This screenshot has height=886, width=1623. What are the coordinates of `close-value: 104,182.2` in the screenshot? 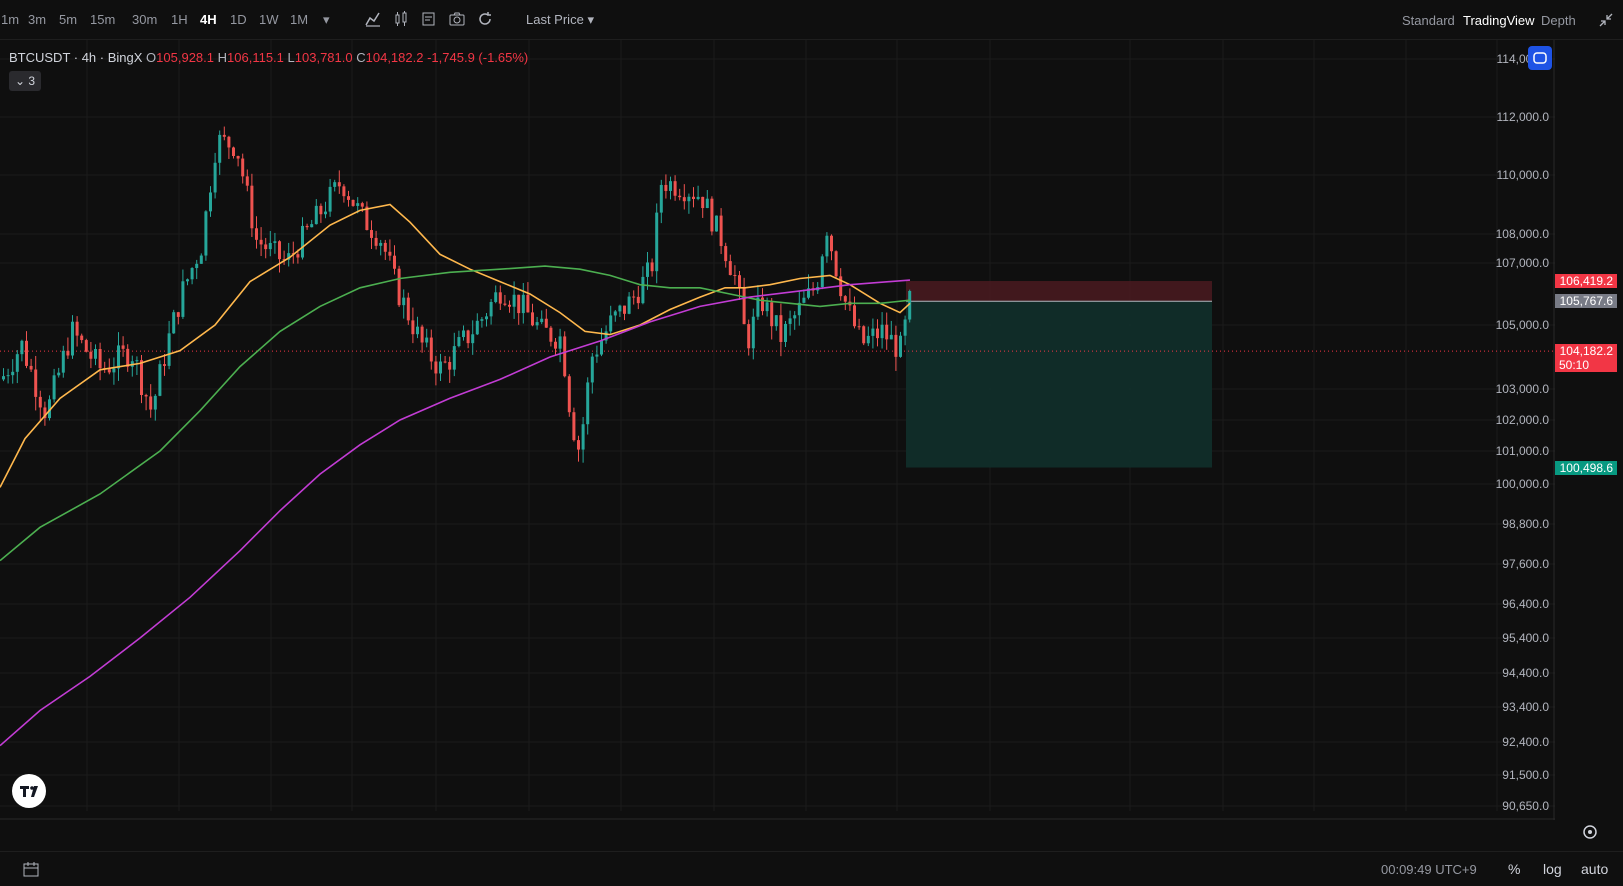 It's located at (394, 57).